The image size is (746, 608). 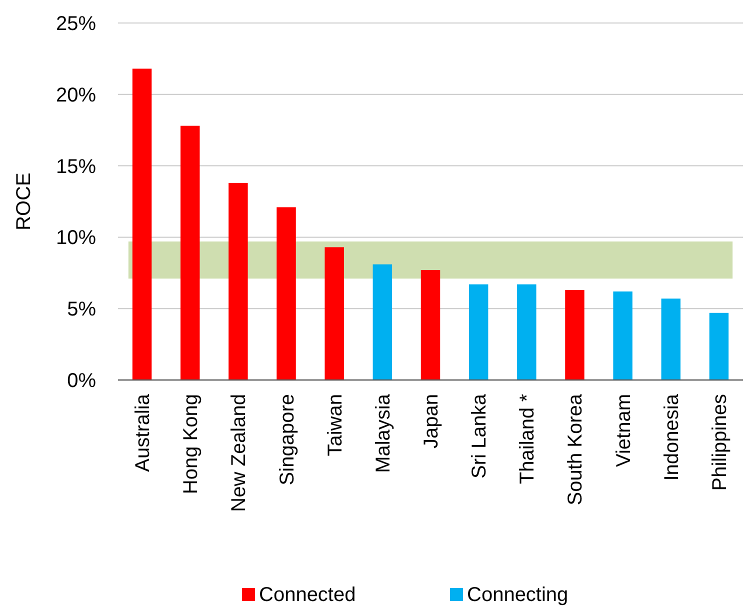 I want to click on y-tick-label: 5%, so click(x=81, y=309).